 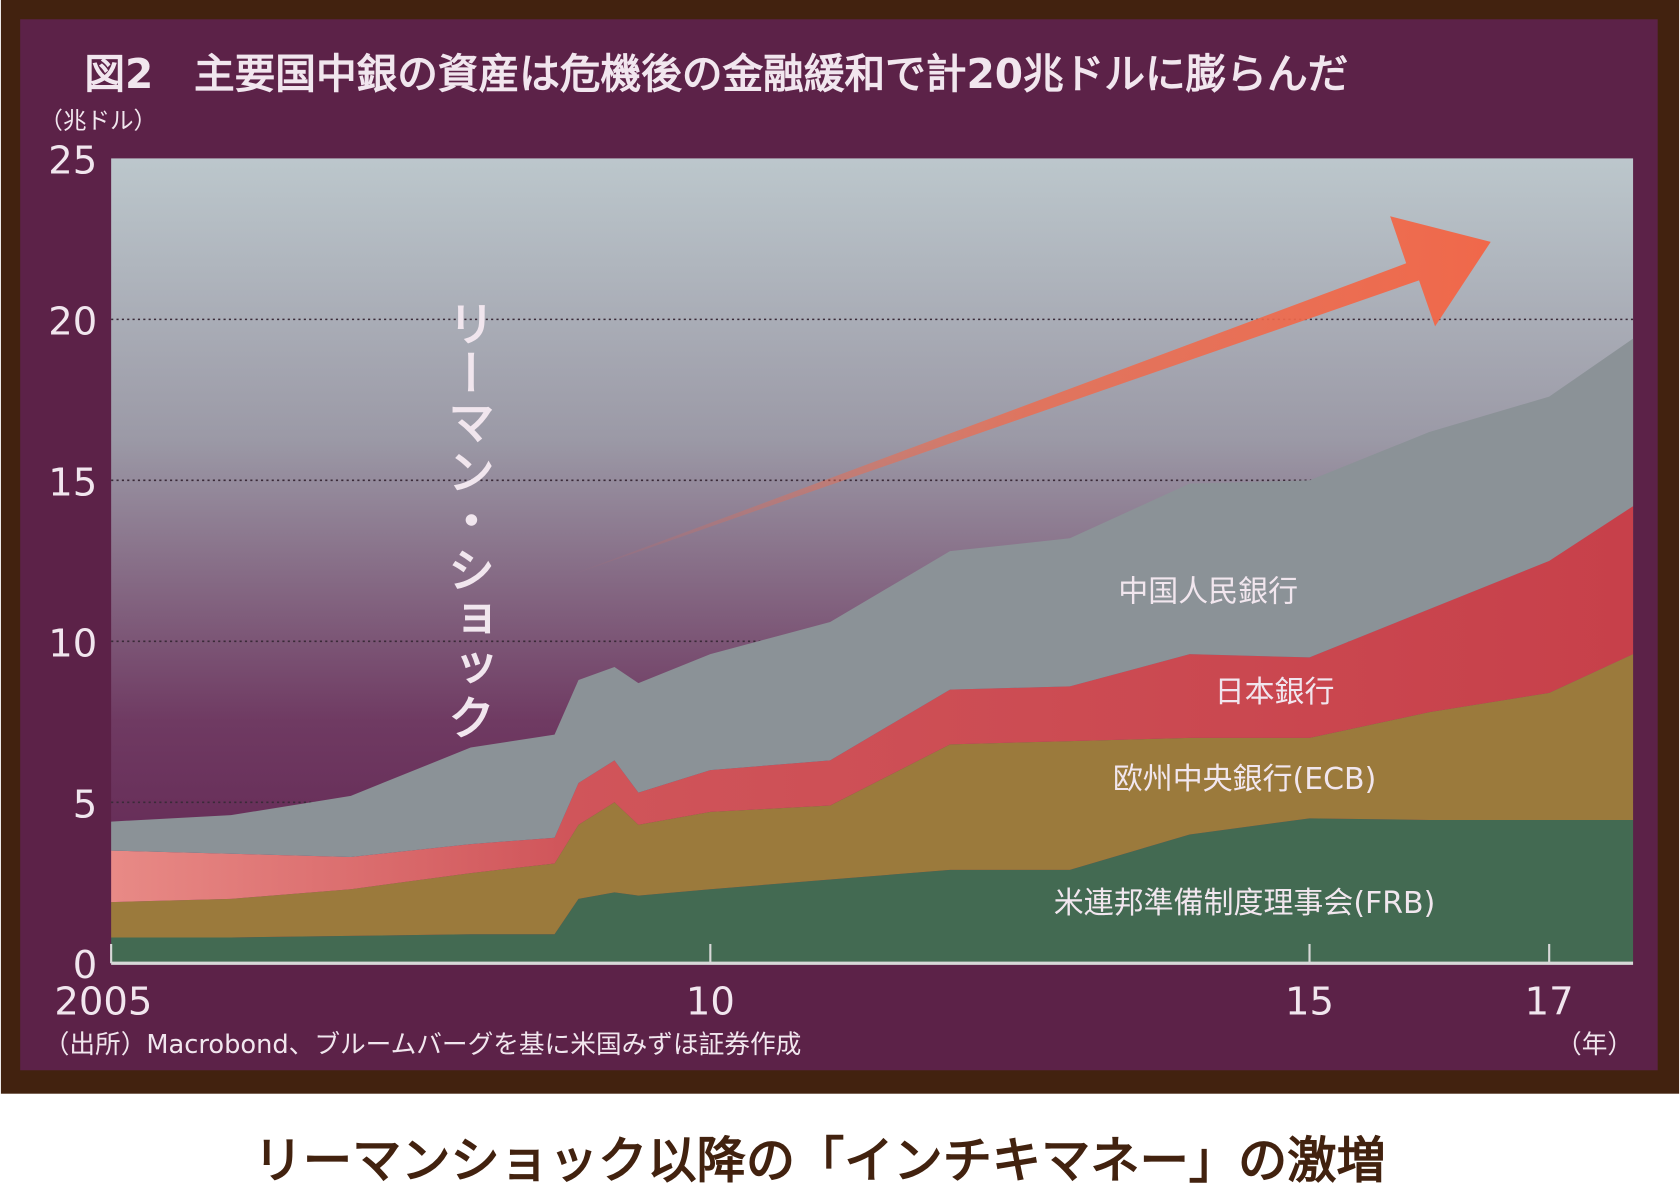 What do you see at coordinates (1275, 692) in the screenshot?
I see `label-boj: 日本銀行` at bounding box center [1275, 692].